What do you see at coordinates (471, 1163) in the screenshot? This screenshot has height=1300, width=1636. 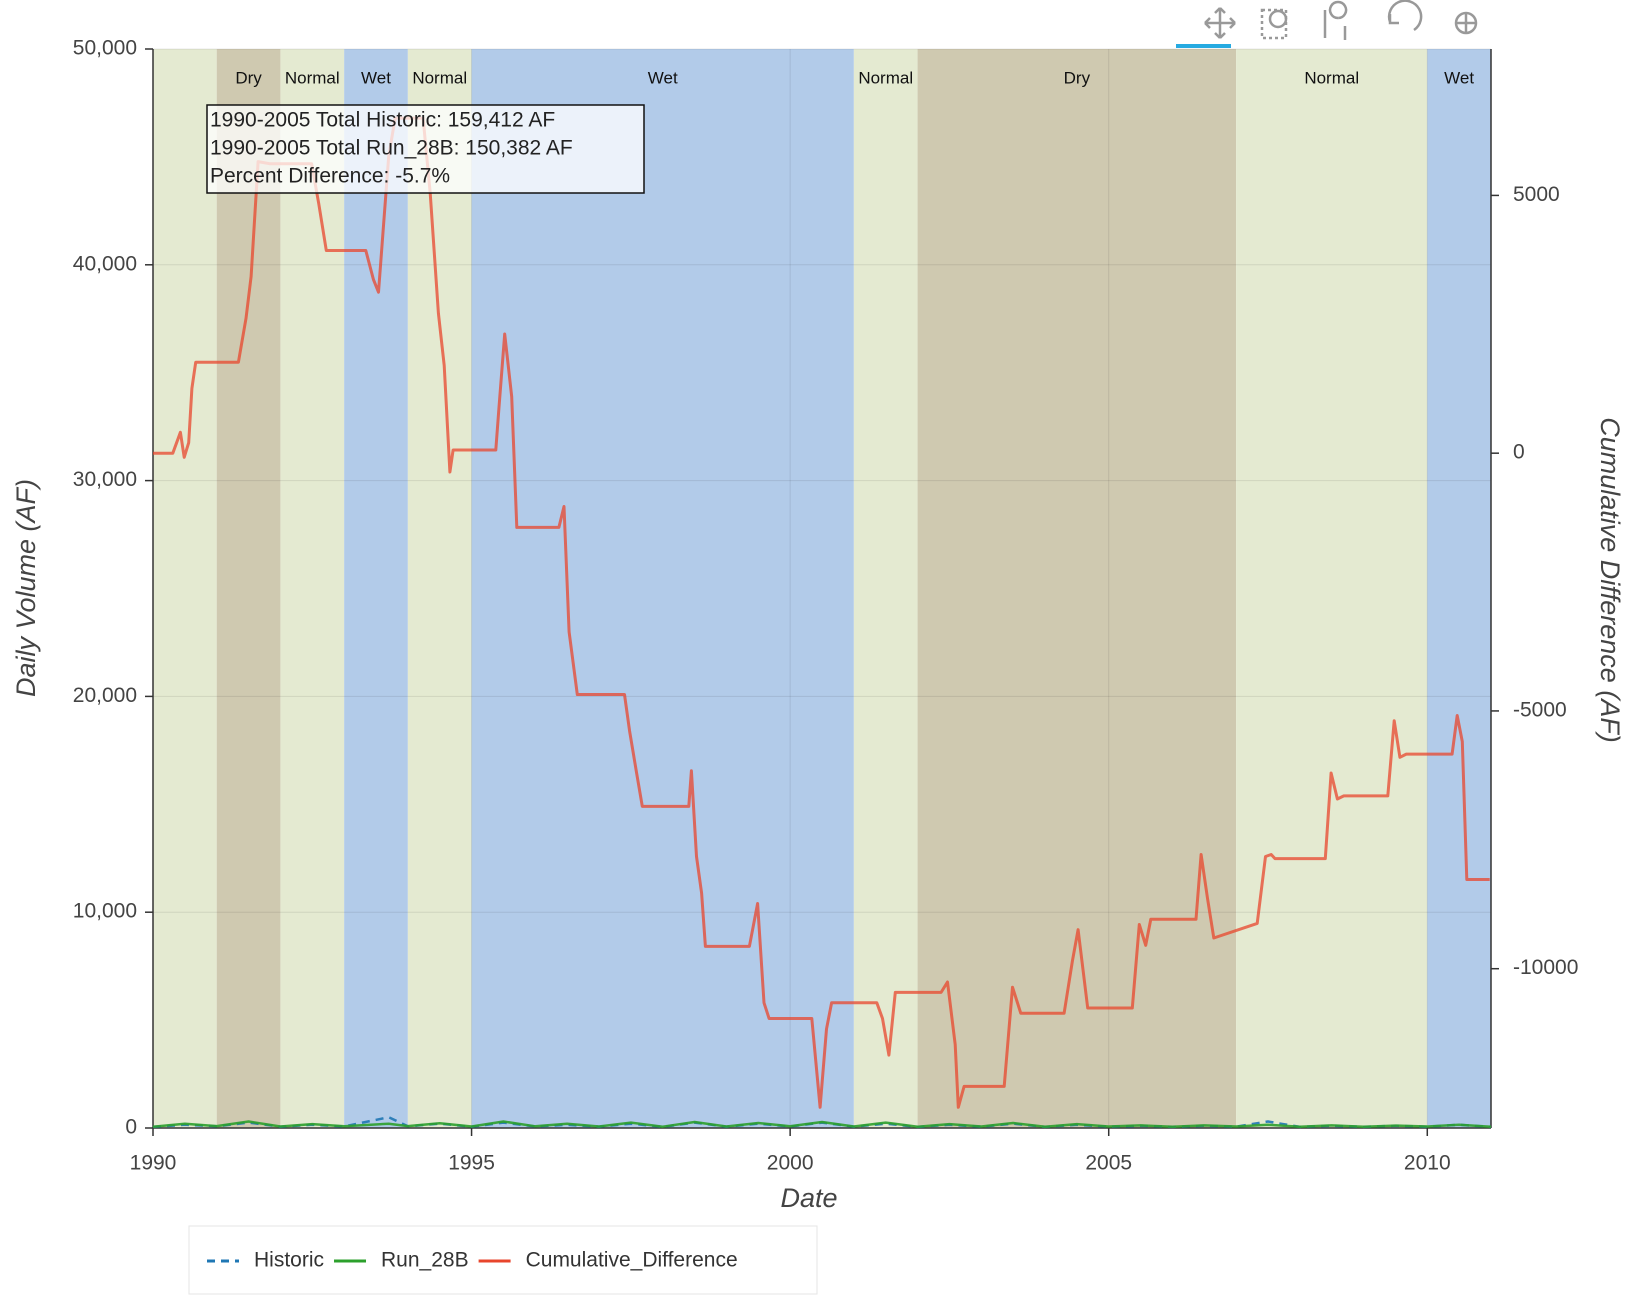 I see `x-tick-label: 1995` at bounding box center [471, 1163].